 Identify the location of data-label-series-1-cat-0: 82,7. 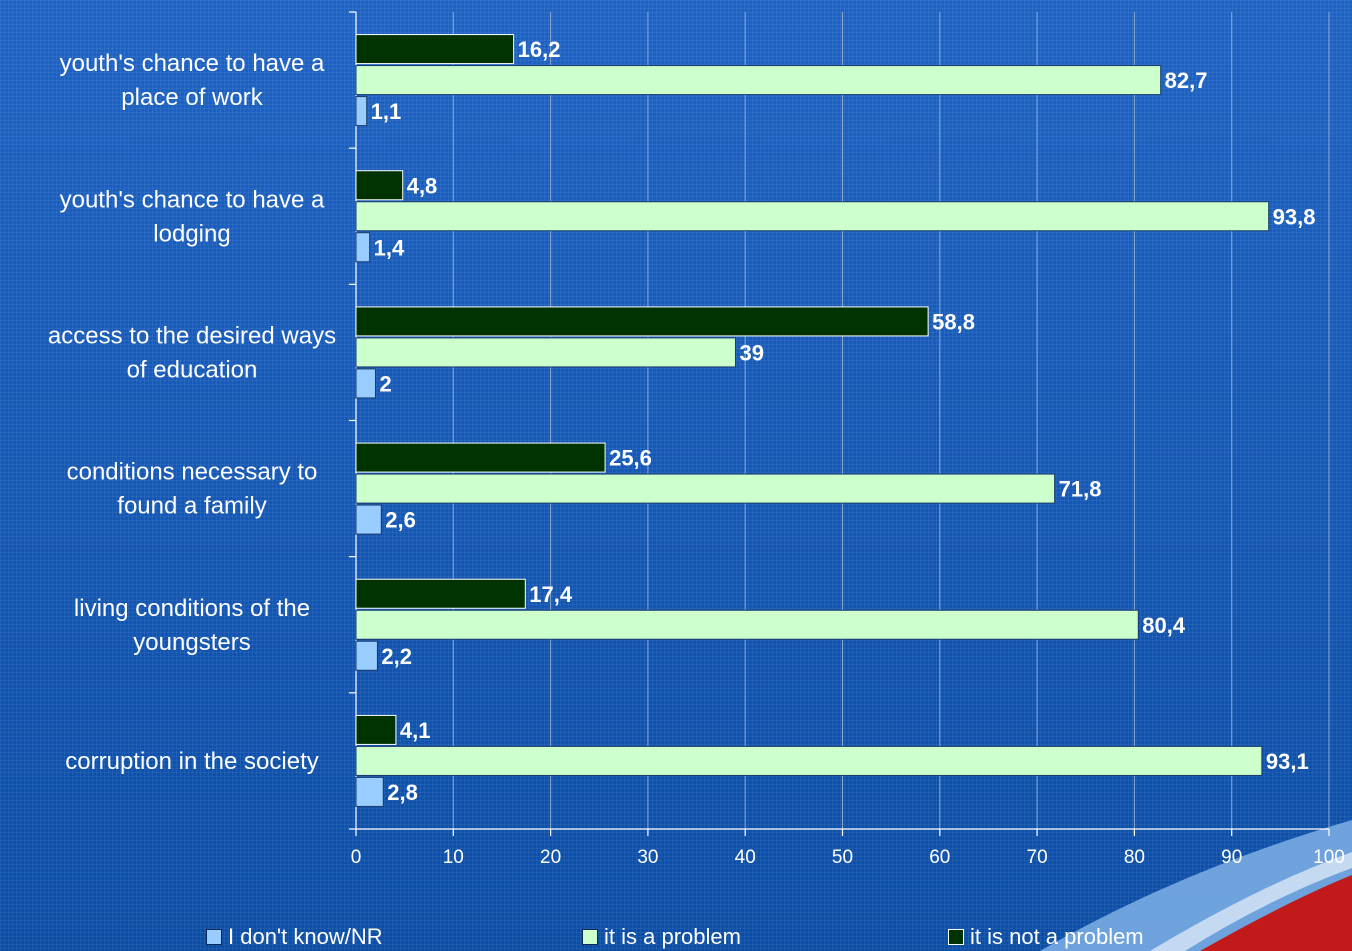
(1186, 80).